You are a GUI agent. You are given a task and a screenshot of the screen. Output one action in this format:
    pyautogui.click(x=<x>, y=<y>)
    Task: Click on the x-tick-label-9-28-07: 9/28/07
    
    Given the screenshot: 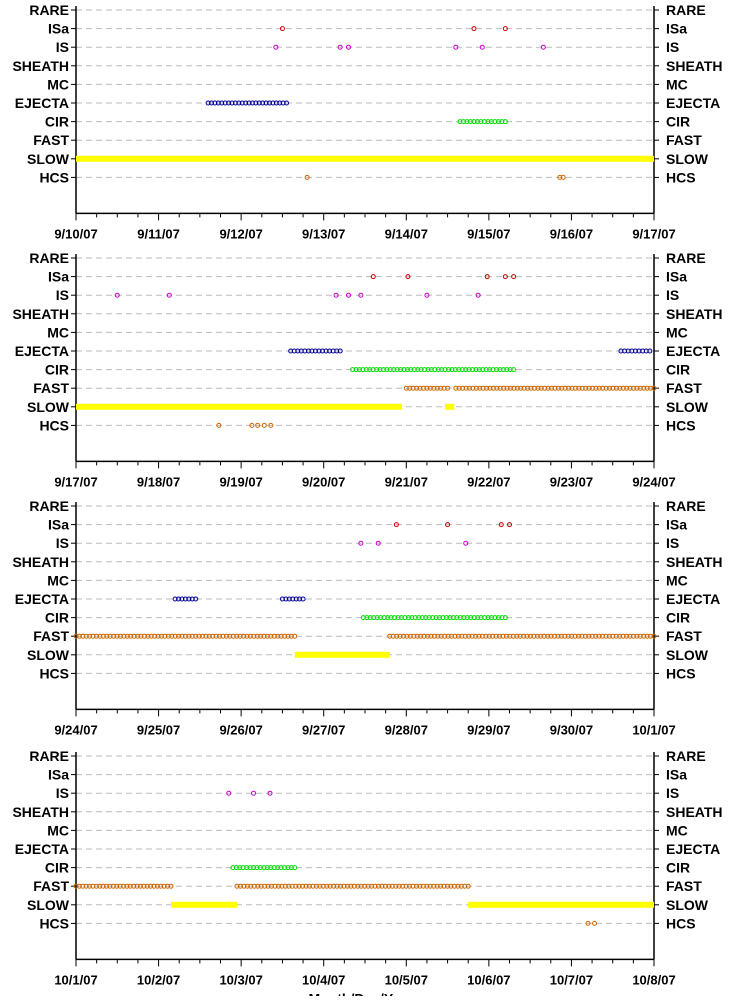 What is the action you would take?
    pyautogui.click(x=406, y=729)
    